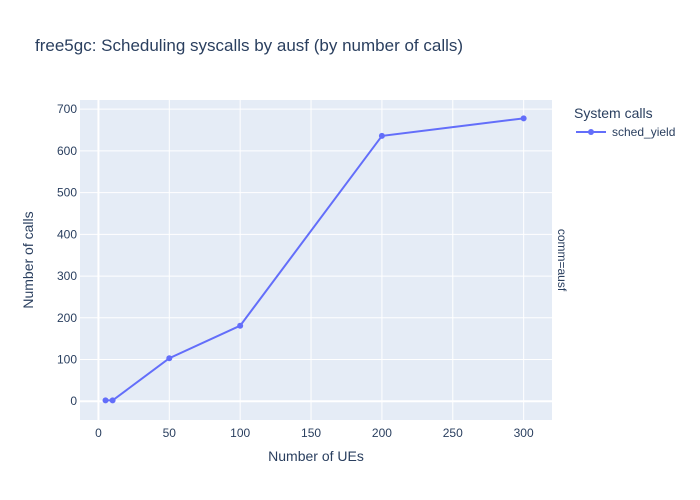 The width and height of the screenshot is (700, 500). What do you see at coordinates (316, 456) in the screenshot?
I see `x-axis-title: Number of UEs` at bounding box center [316, 456].